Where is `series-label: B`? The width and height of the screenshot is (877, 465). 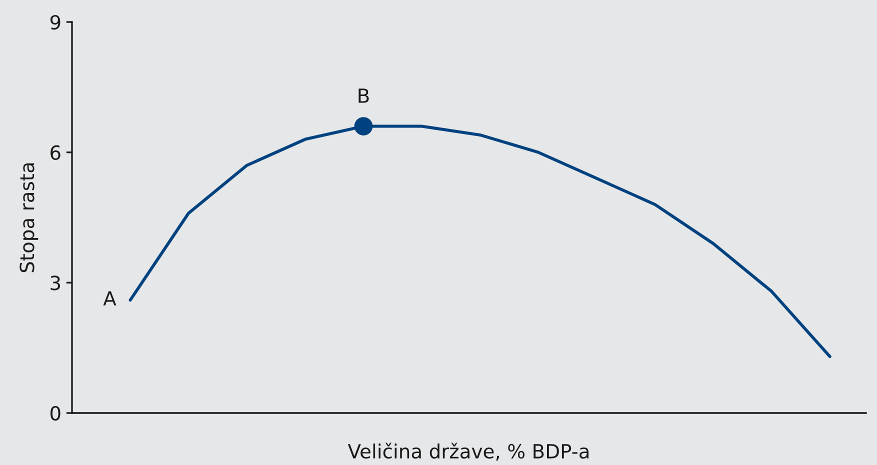 series-label: B is located at coordinates (363, 95).